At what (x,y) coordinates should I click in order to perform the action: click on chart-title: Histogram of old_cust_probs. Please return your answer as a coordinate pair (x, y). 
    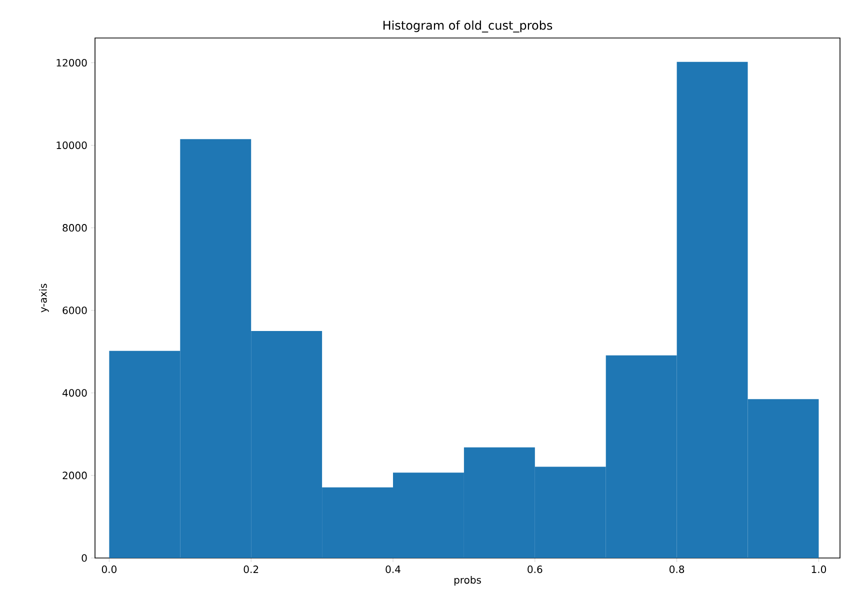
    Looking at the image, I should click on (467, 26).